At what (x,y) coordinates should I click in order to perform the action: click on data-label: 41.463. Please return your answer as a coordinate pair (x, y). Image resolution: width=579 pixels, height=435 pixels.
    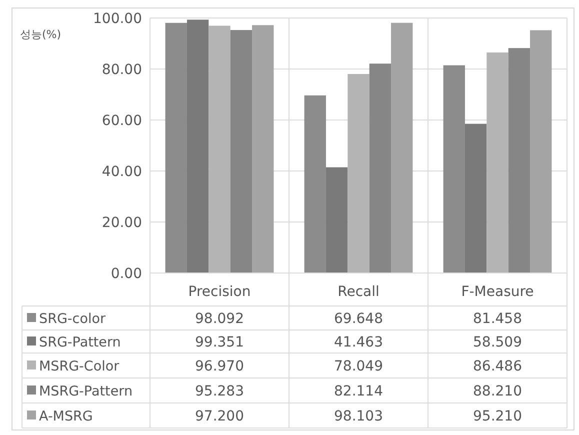
    Looking at the image, I should click on (358, 342).